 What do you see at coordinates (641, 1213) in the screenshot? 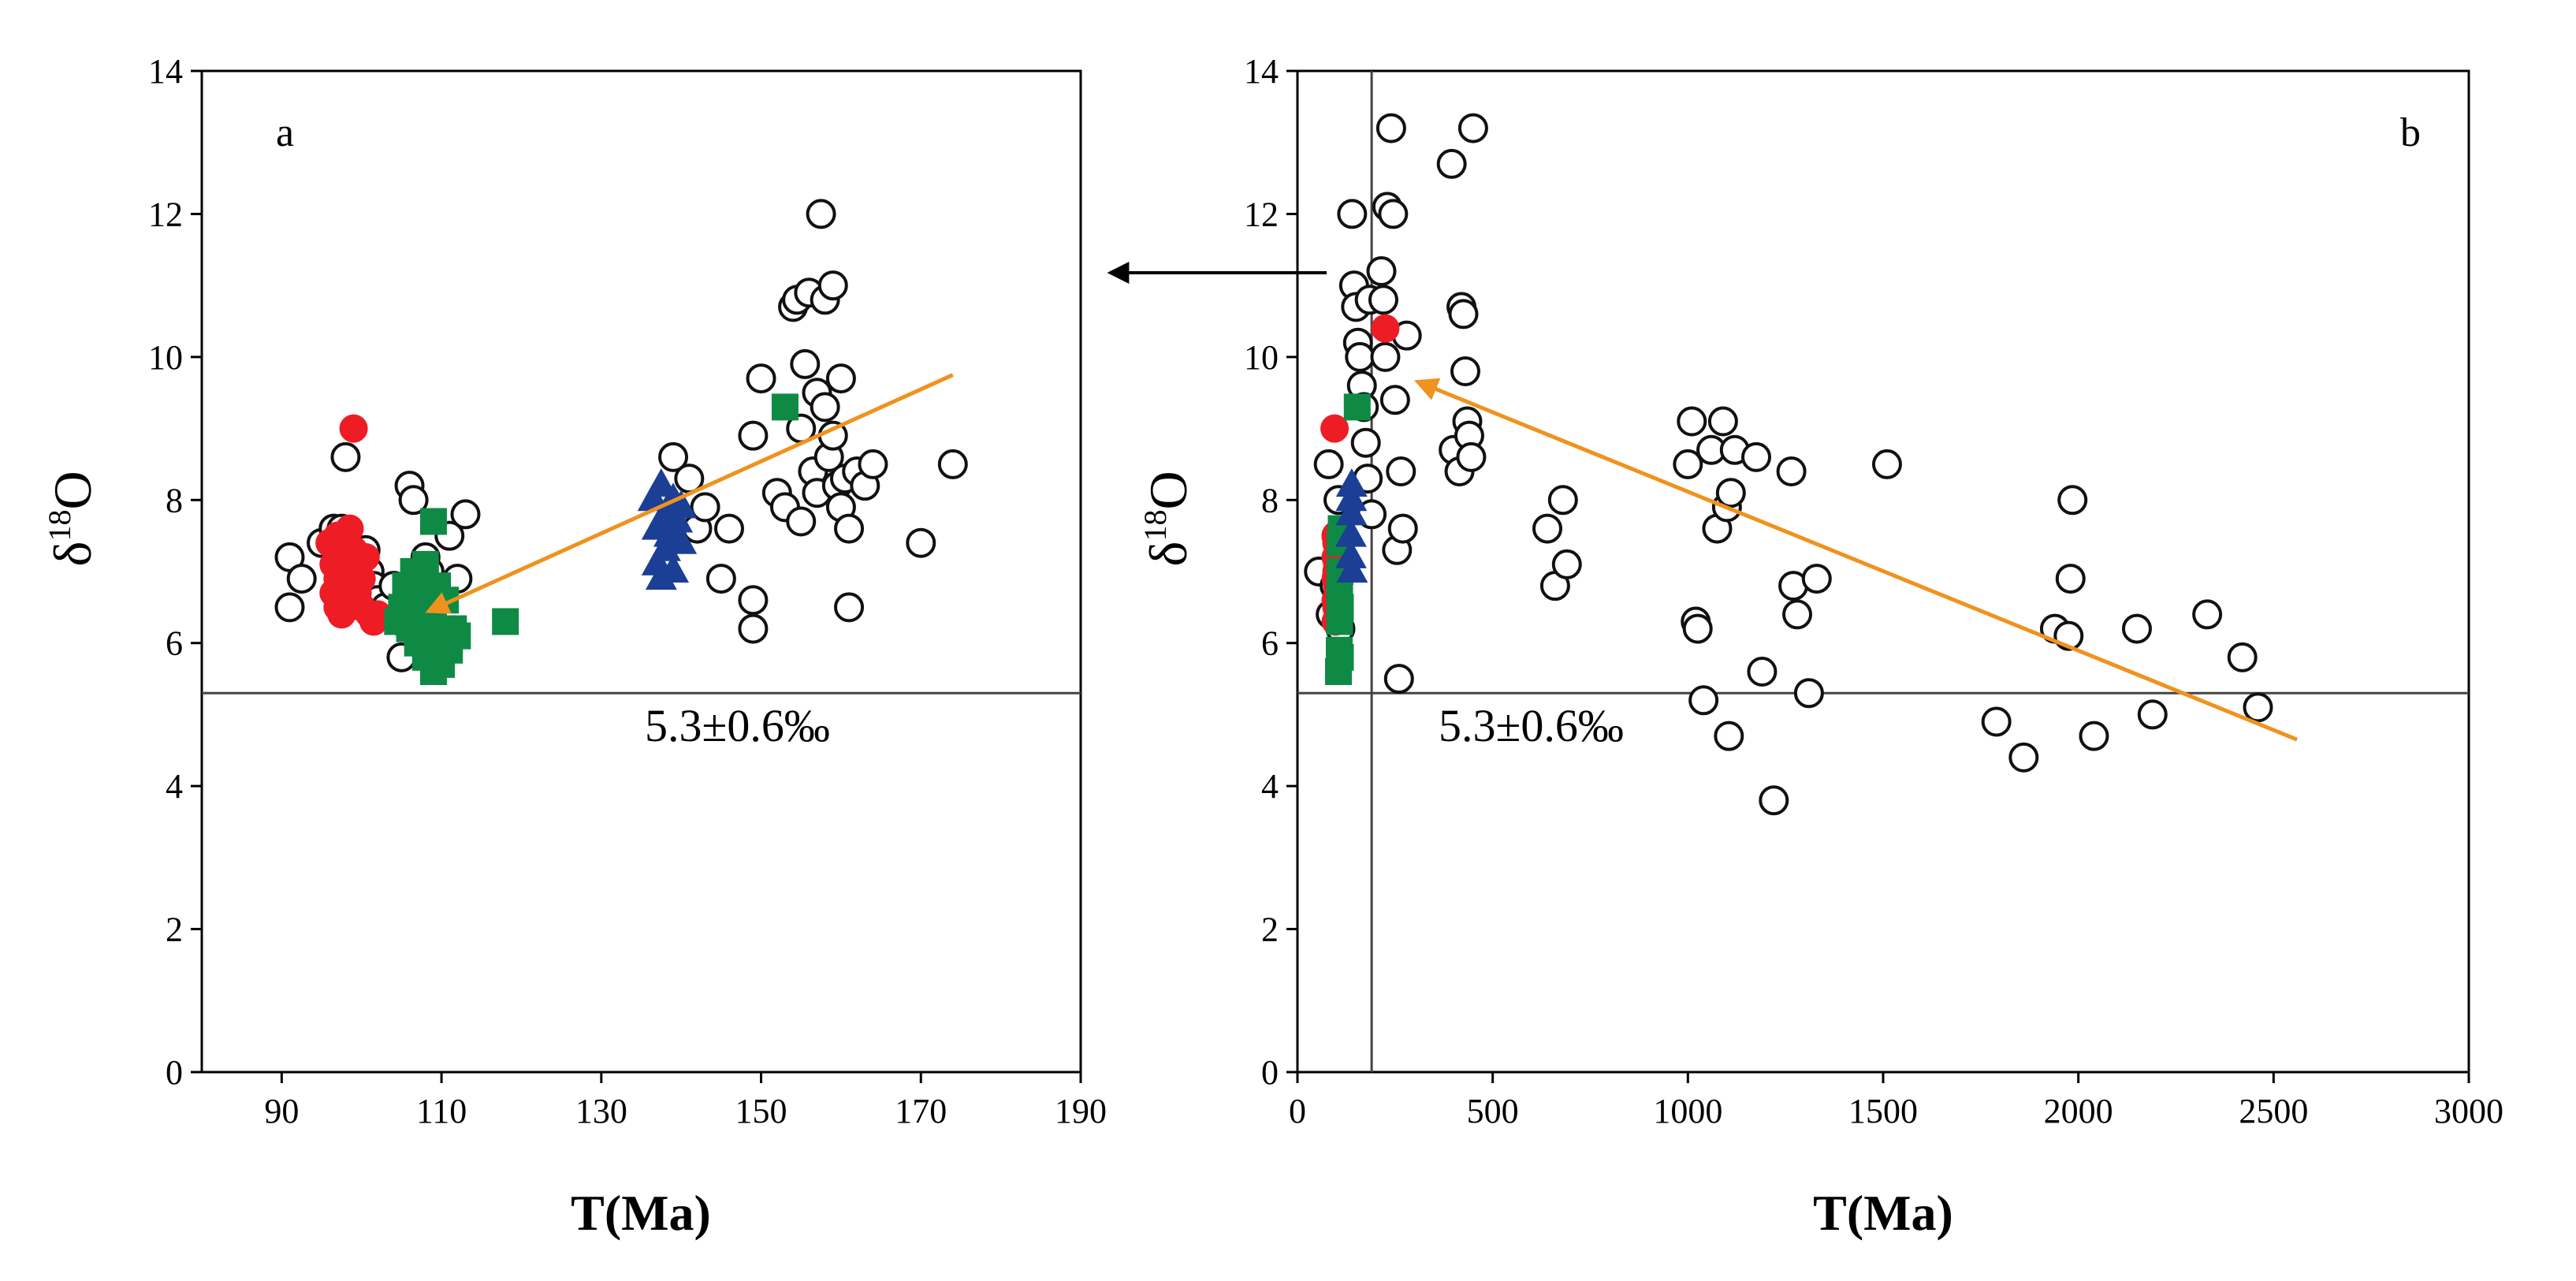
I see `x-axis-title-a: T(Ma)` at bounding box center [641, 1213].